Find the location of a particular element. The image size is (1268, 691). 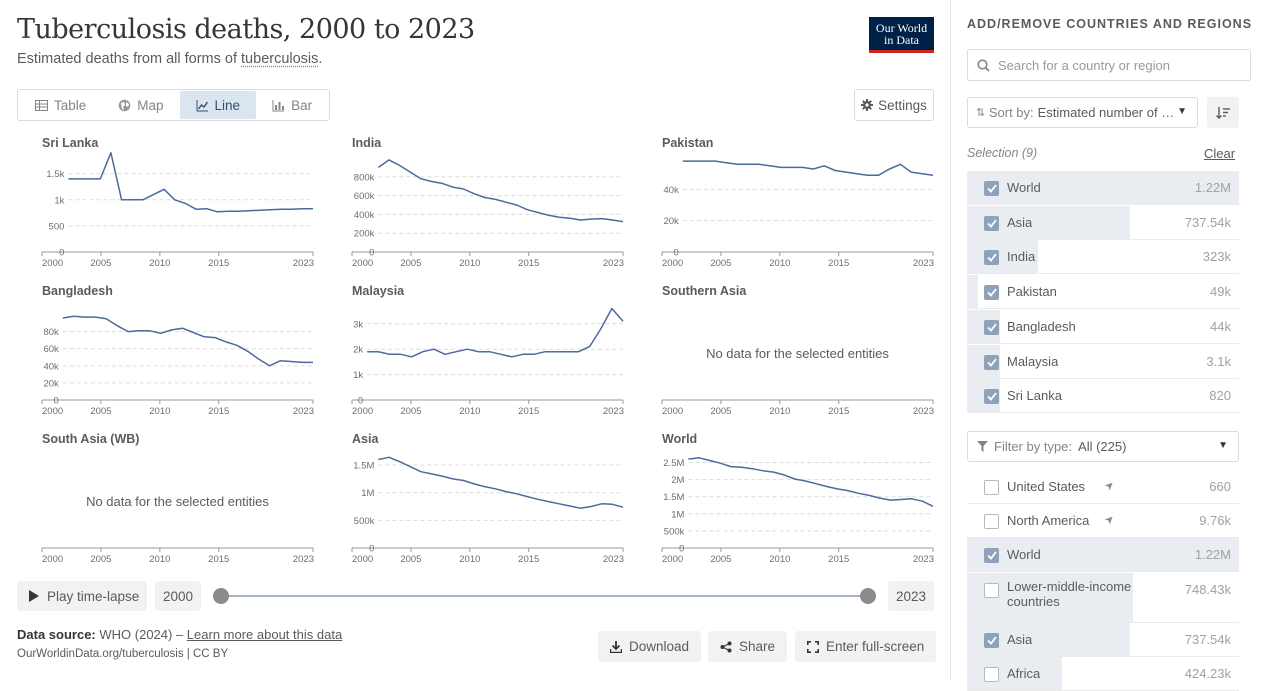

entity-name: Pakistan is located at coordinates (1032, 292).